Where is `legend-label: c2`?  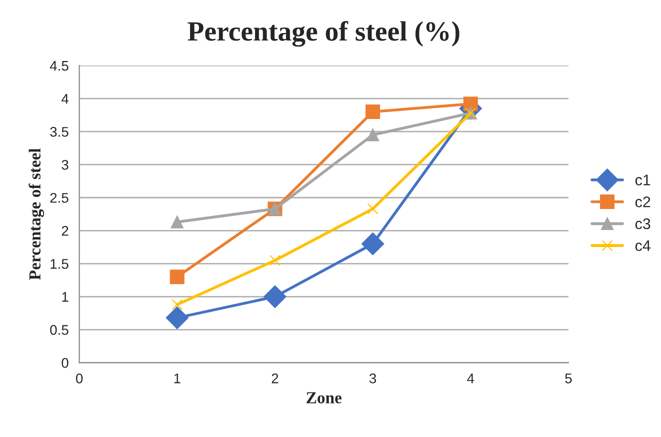 legend-label: c2 is located at coordinates (642, 202).